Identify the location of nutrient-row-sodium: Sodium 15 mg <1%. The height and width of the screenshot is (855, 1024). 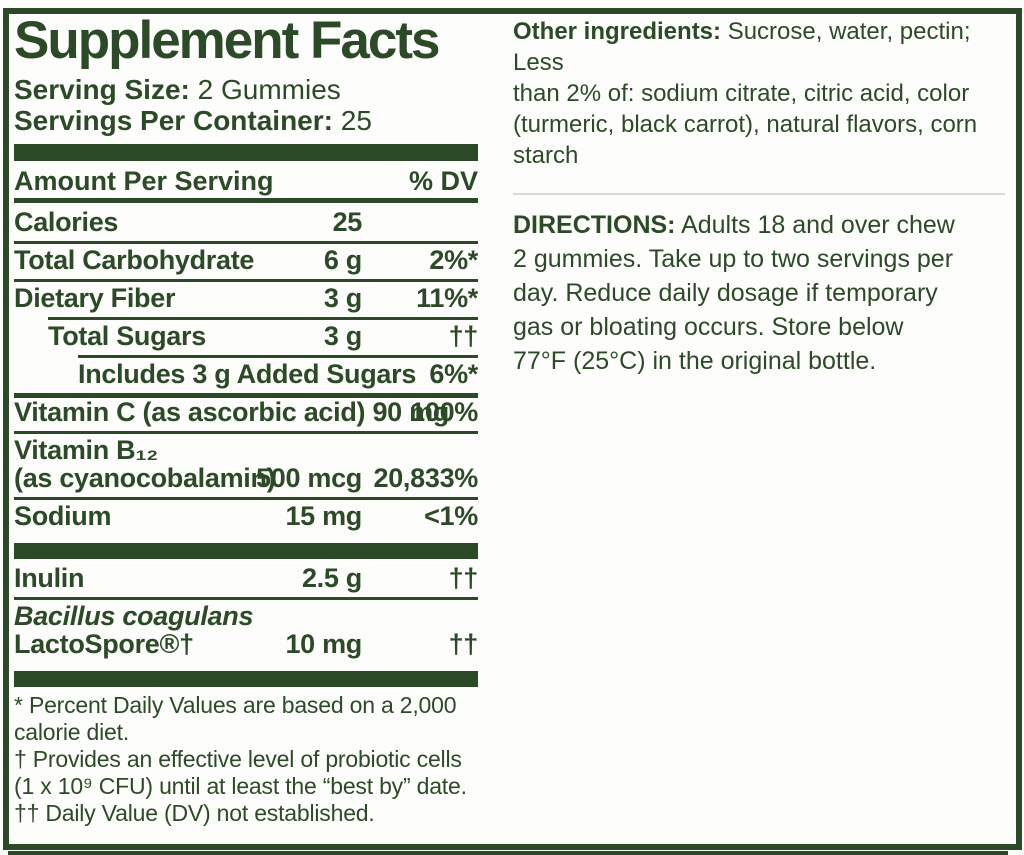
(246, 516).